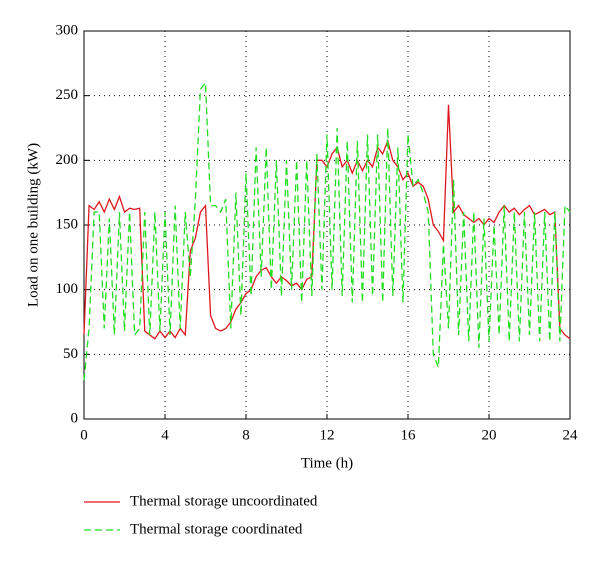 This screenshot has height=564, width=600. I want to click on legend-label: Thermal storage uncoordinated, so click(224, 501).